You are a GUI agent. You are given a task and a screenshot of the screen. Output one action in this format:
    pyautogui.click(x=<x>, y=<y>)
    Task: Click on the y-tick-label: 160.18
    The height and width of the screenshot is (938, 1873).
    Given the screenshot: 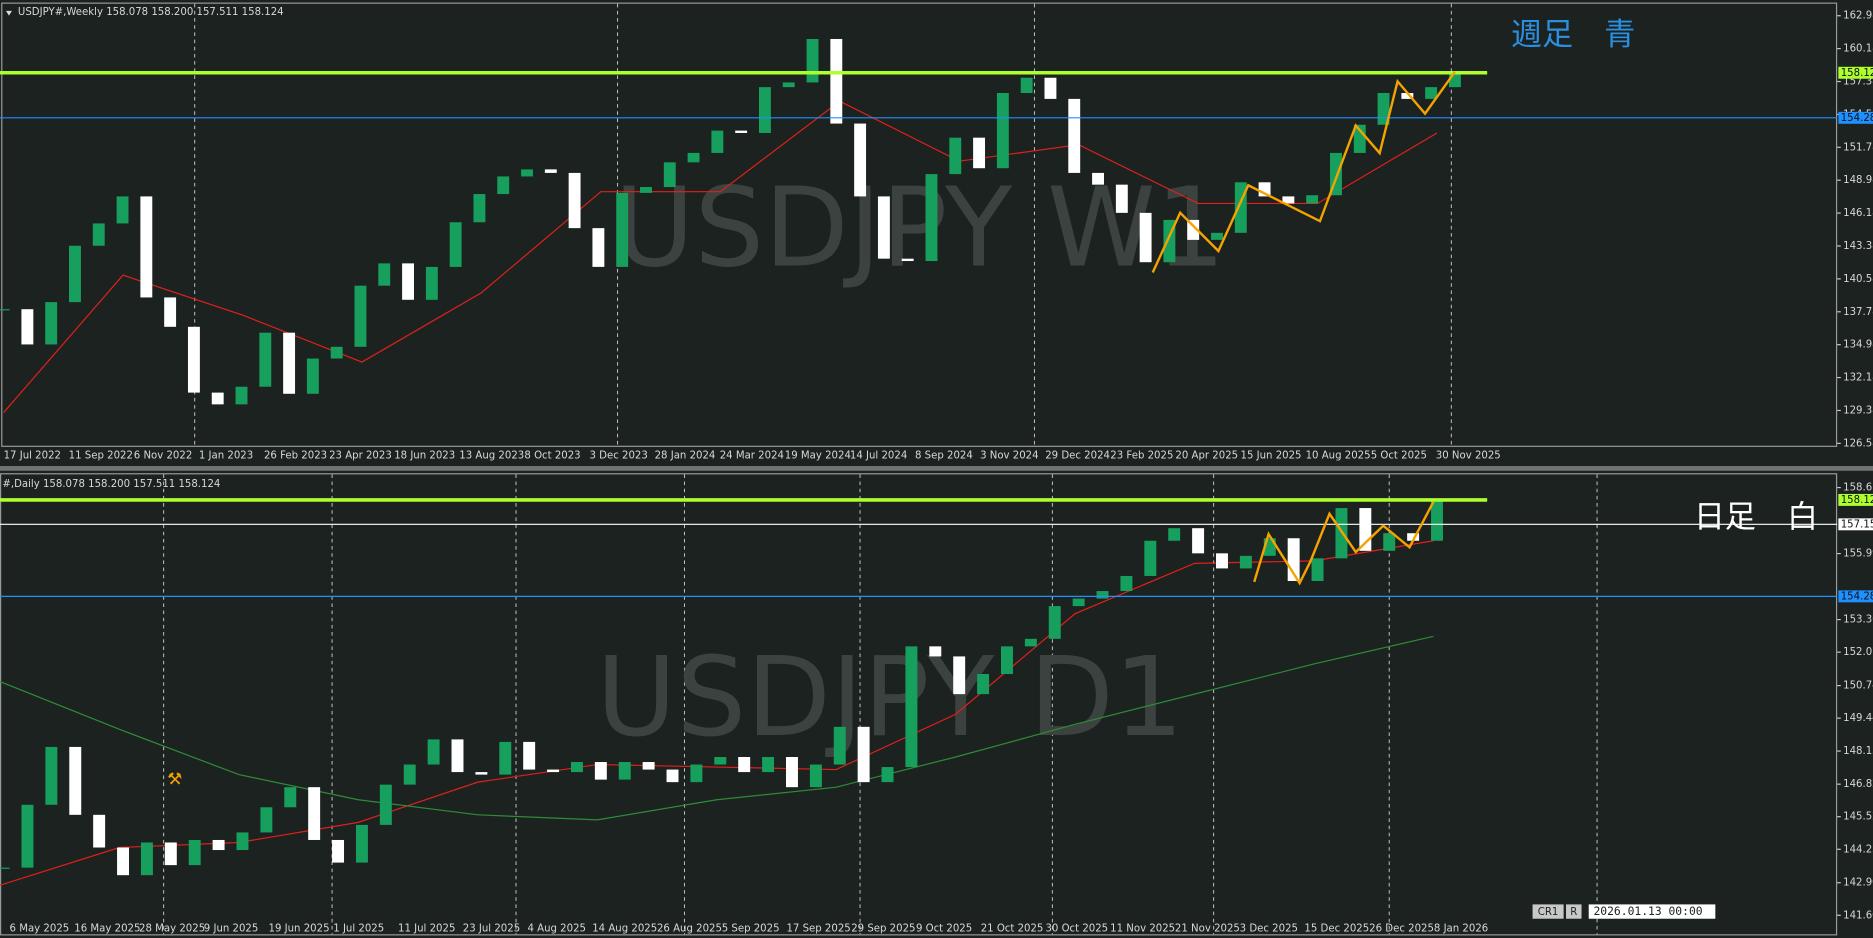 What is the action you would take?
    pyautogui.click(x=1858, y=49)
    